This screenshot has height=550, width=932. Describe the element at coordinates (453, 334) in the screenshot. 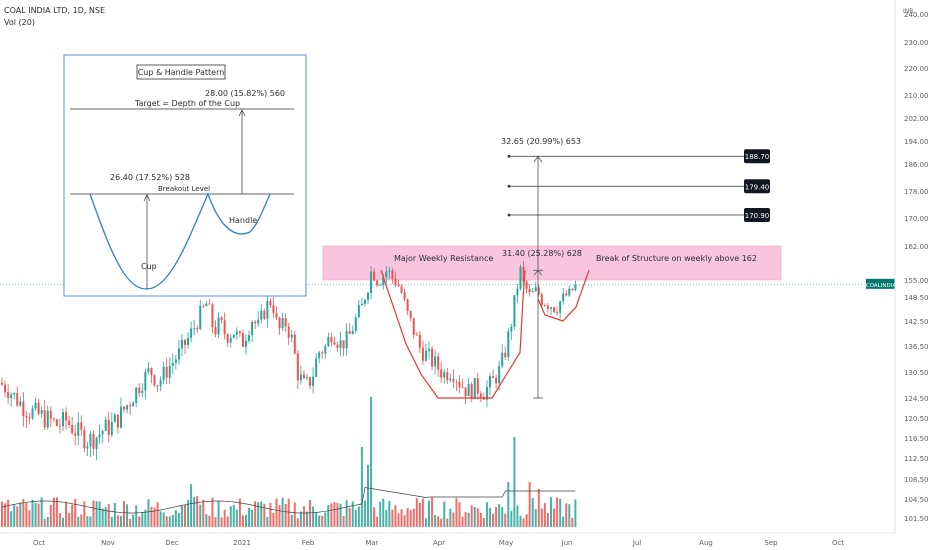

I see `cup-pattern-outline` at that location.